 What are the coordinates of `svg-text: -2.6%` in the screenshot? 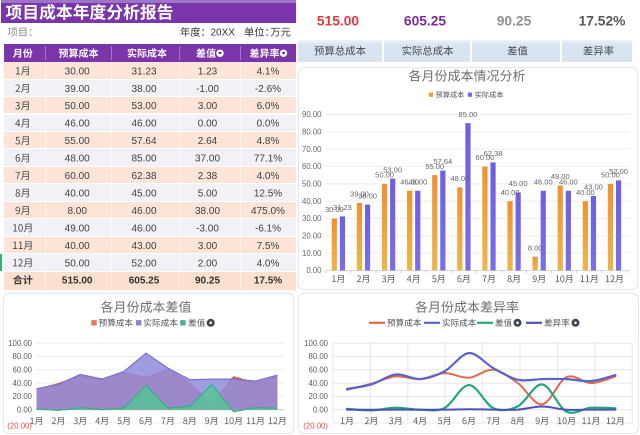 It's located at (268, 89).